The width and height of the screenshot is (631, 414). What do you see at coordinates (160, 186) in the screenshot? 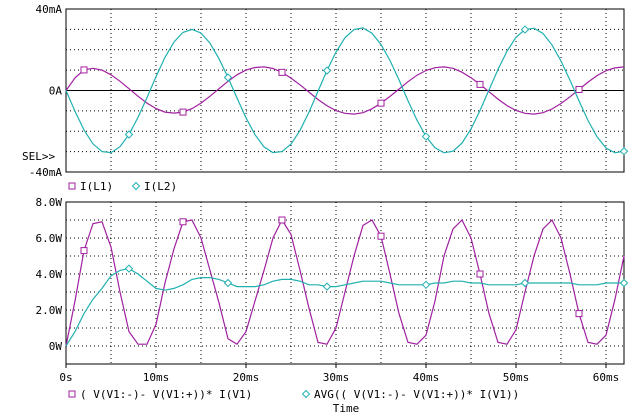
I see `legend-label: I(L2)` at bounding box center [160, 186].